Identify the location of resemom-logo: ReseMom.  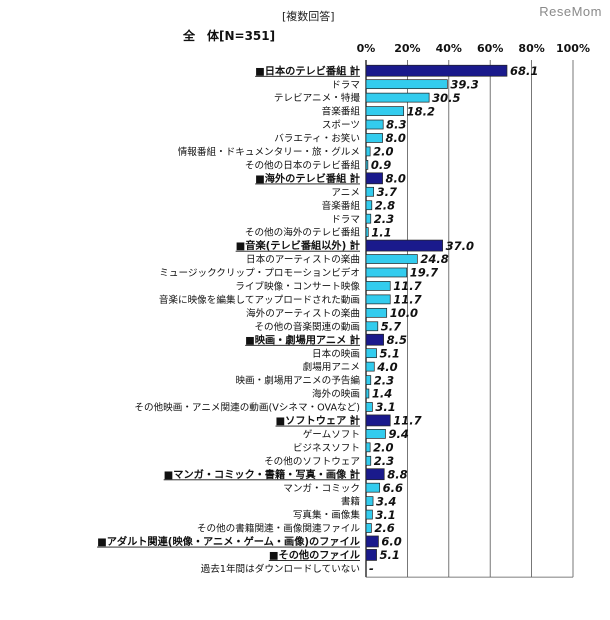
(570, 11).